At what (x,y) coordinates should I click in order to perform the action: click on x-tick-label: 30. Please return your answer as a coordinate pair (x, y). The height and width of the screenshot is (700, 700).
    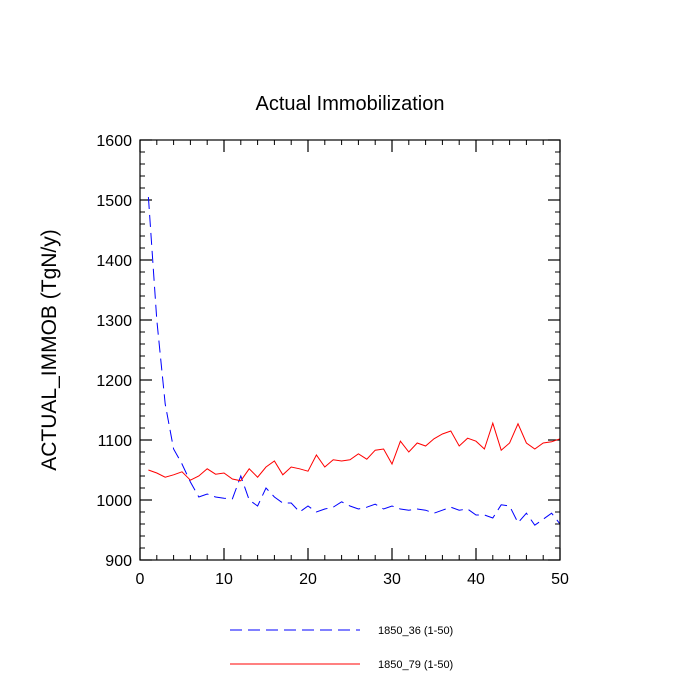
    Looking at the image, I should click on (392, 579).